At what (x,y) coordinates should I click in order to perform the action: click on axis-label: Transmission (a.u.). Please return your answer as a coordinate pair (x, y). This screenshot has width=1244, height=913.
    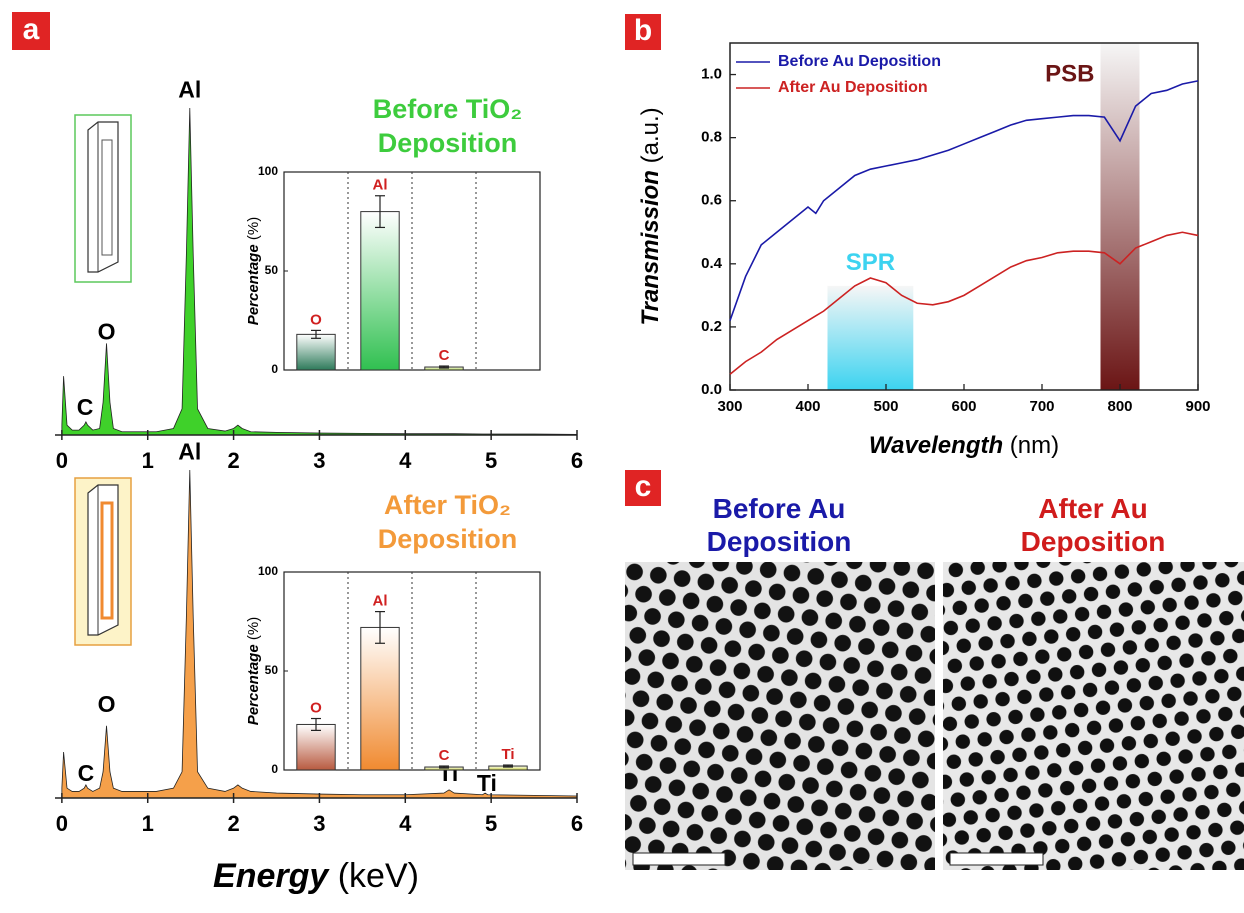
    Looking at the image, I should click on (650, 216).